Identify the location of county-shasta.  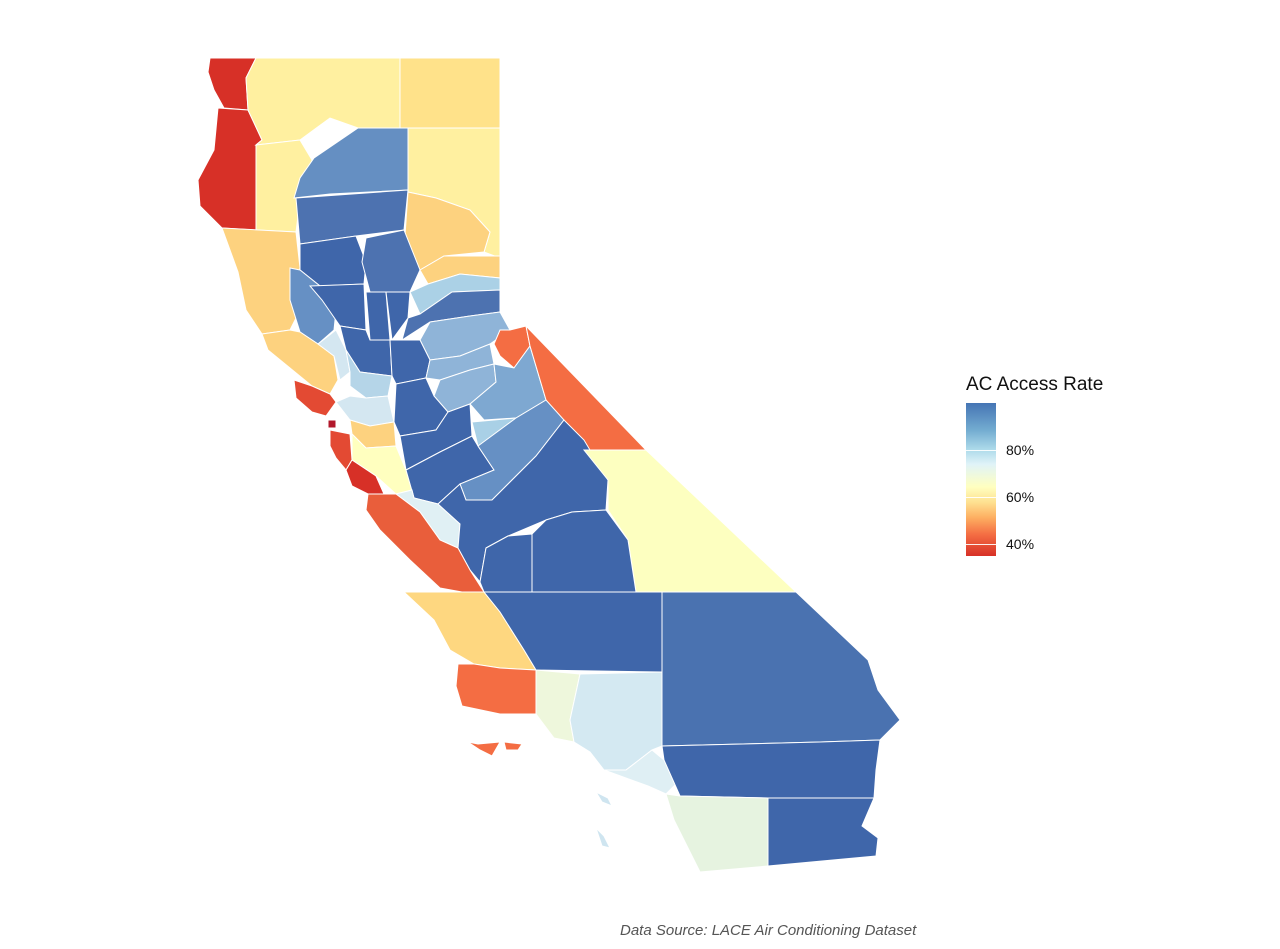
(351, 163).